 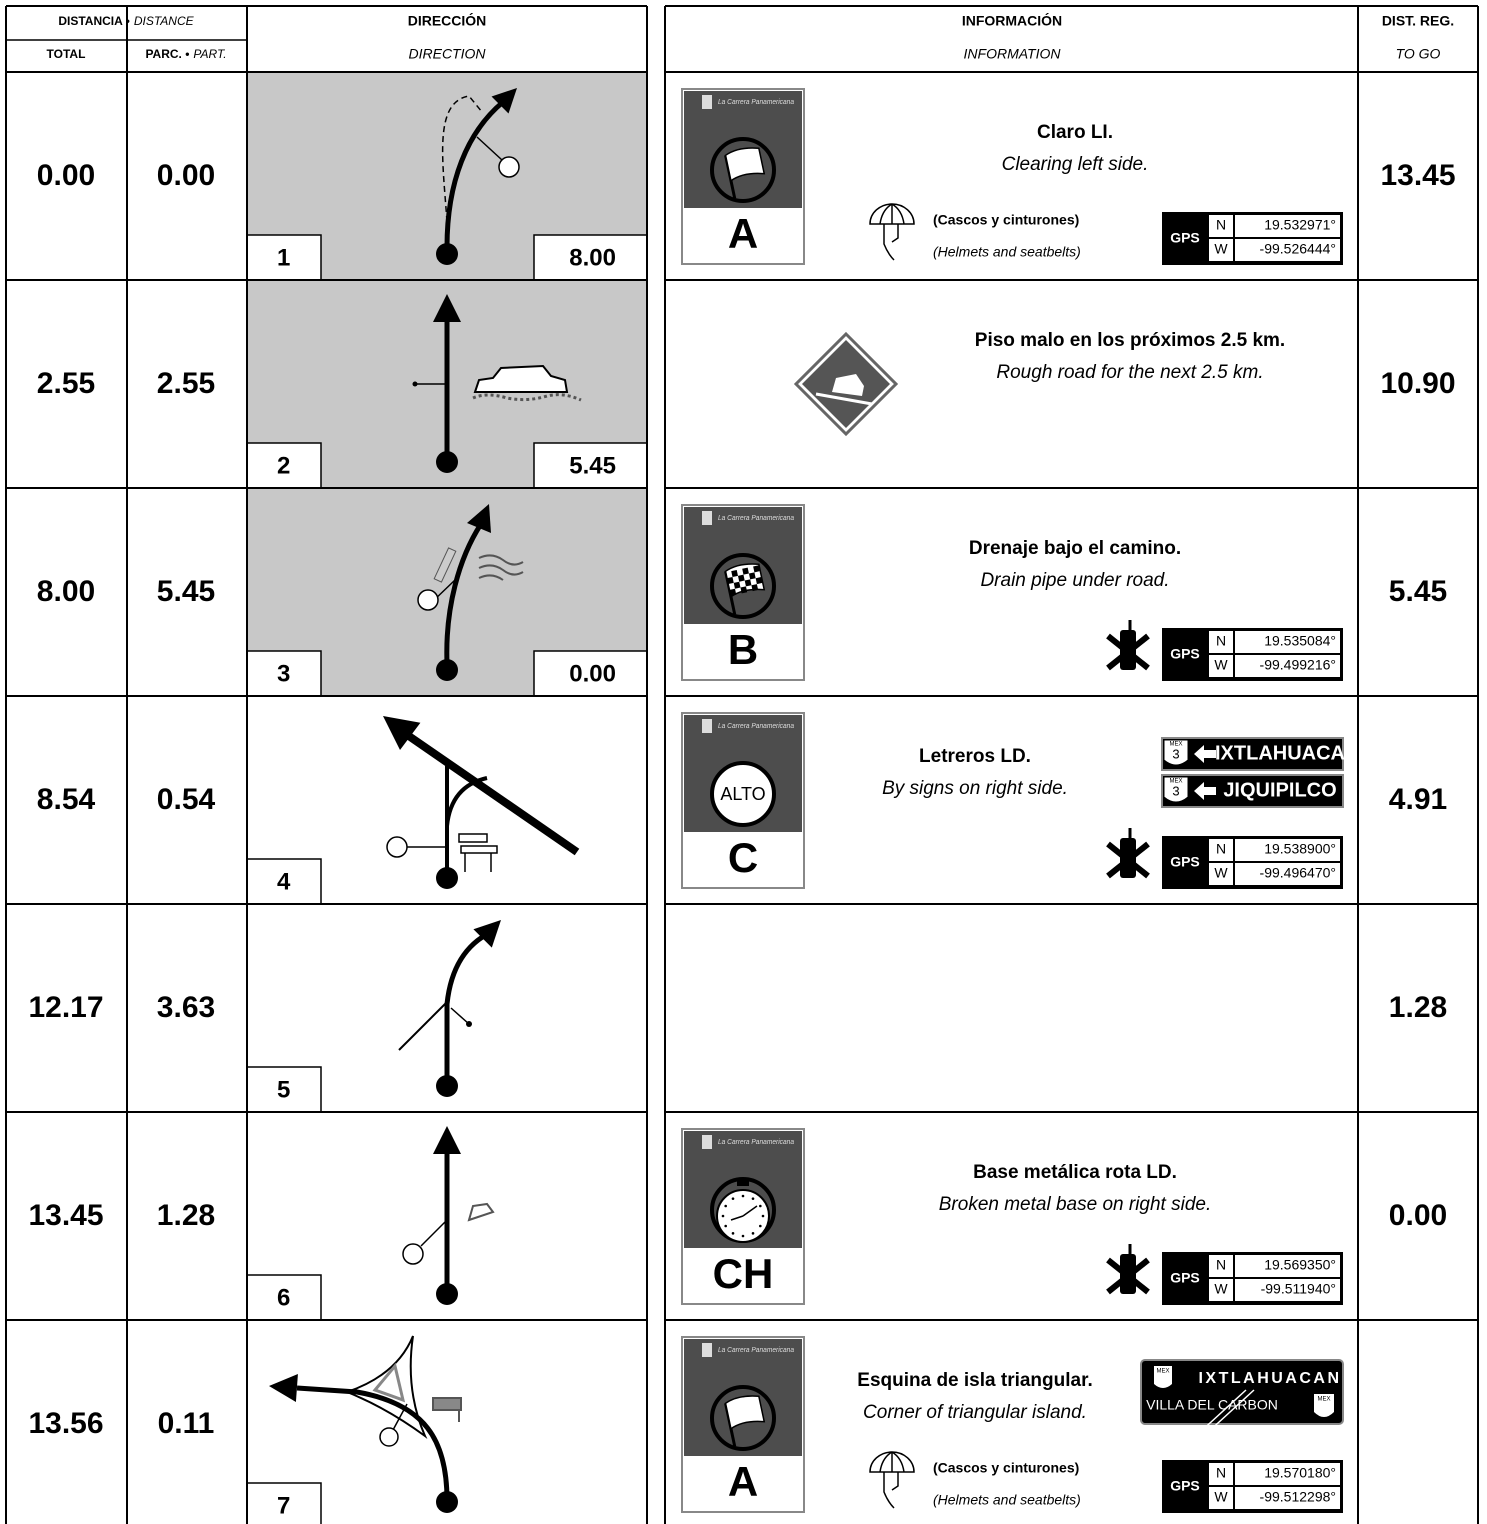 What do you see at coordinates (283, 1089) in the screenshot?
I see `box-number: 5` at bounding box center [283, 1089].